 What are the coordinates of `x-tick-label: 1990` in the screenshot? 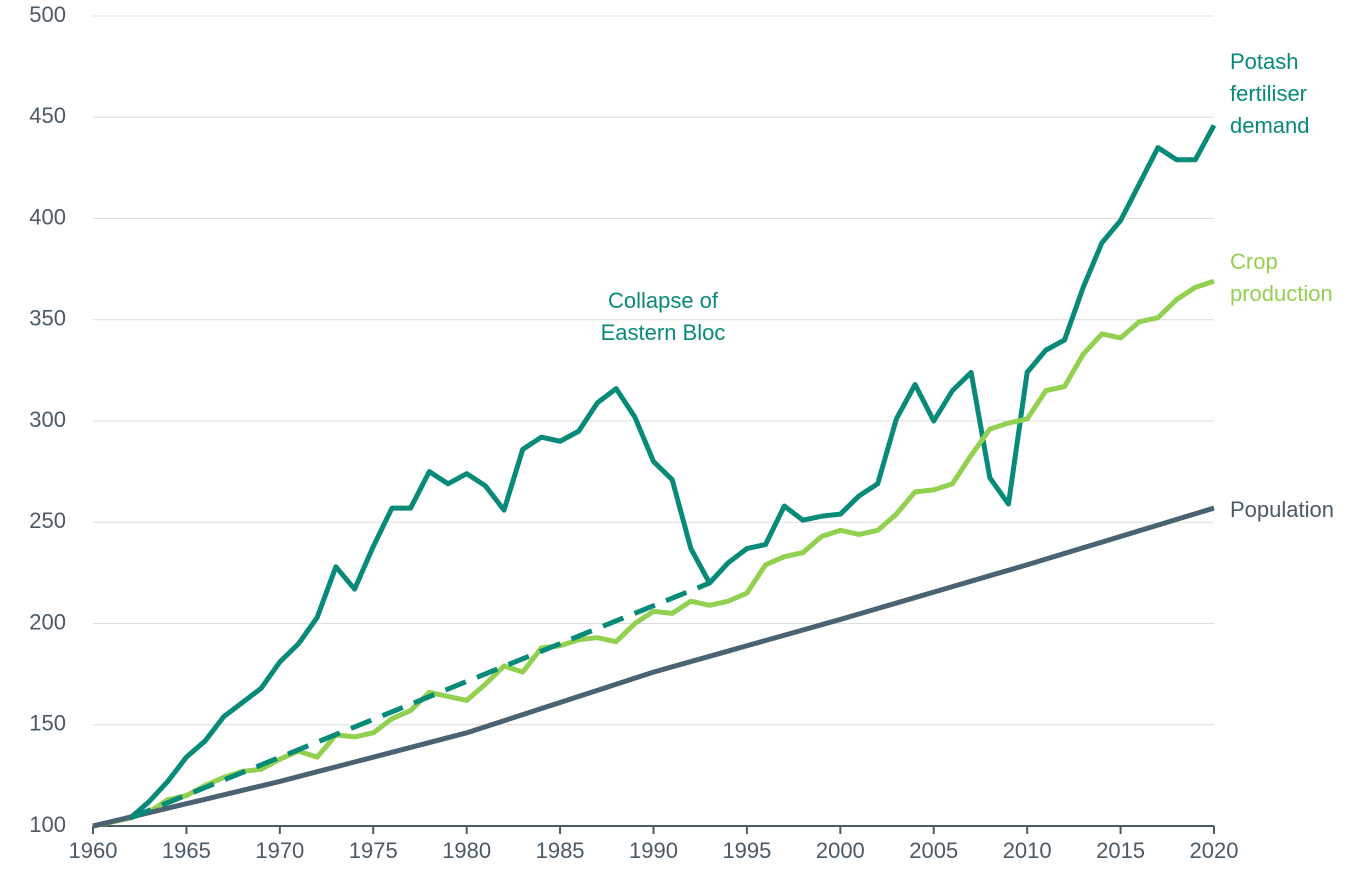 It's located at (653, 850).